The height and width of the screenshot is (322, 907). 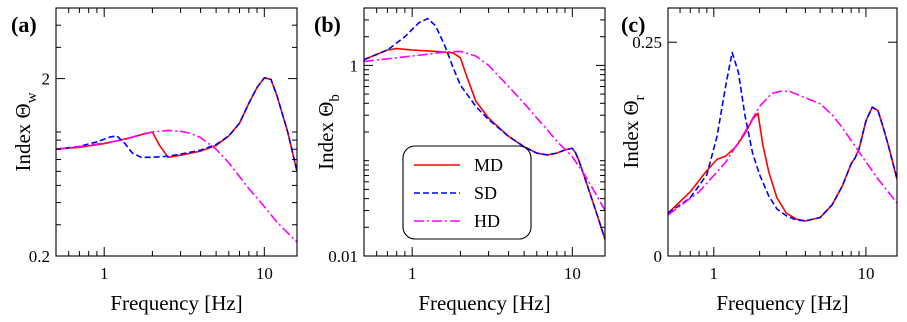 What do you see at coordinates (658, 256) in the screenshot?
I see `y-tick-label: 0` at bounding box center [658, 256].